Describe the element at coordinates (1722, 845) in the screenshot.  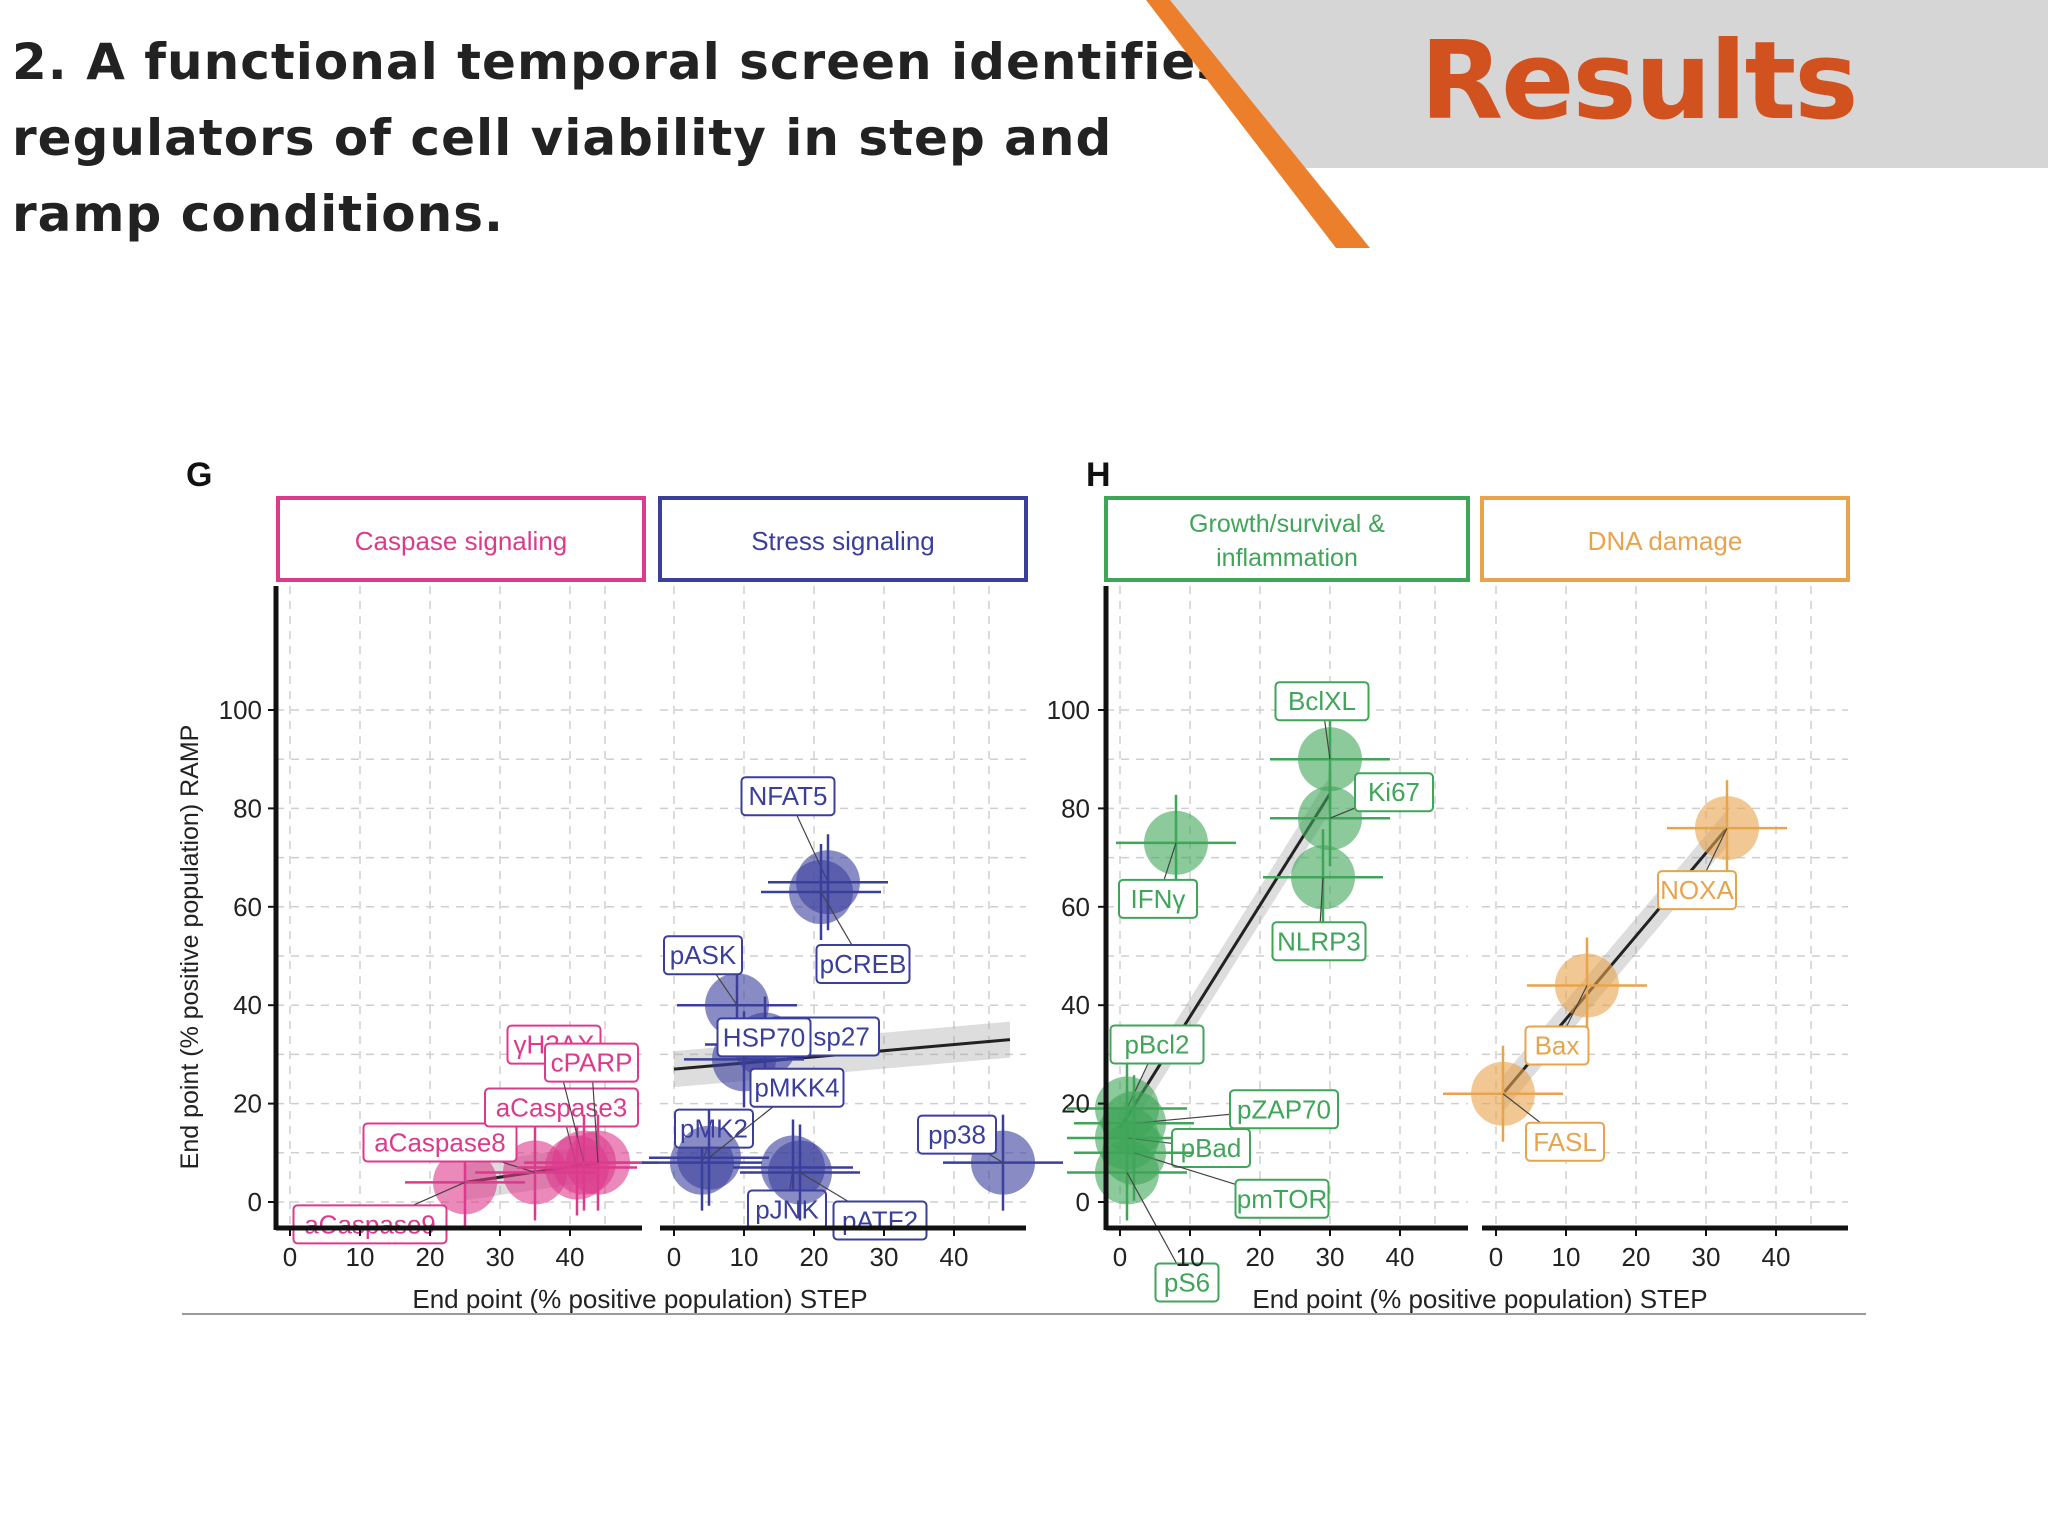
I see `data-point-noxa: NOXA` at that location.